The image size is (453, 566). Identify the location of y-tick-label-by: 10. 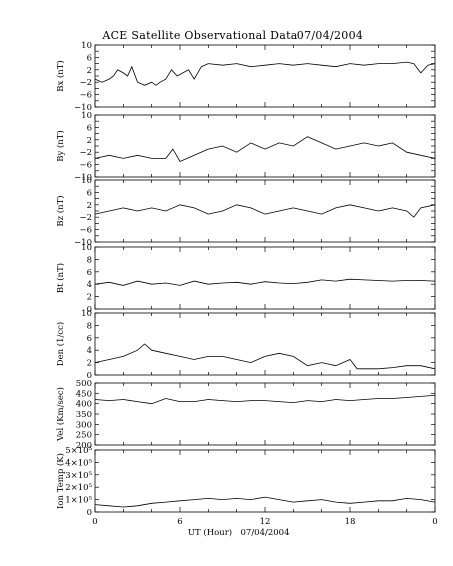
(86, 116).